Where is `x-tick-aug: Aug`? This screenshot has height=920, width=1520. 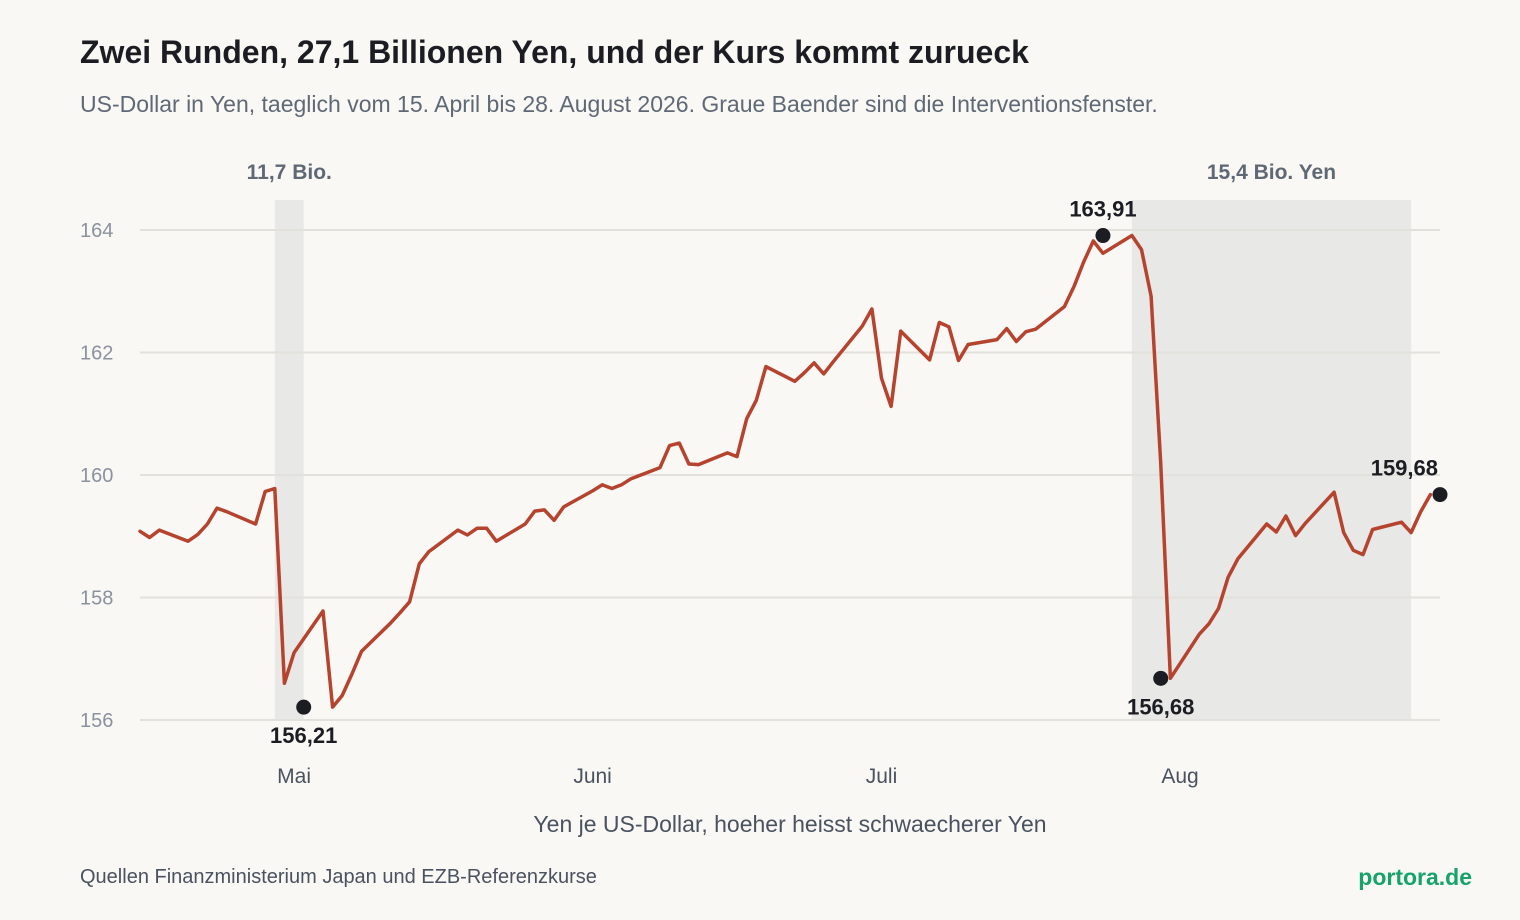 x-tick-aug: Aug is located at coordinates (1179, 776).